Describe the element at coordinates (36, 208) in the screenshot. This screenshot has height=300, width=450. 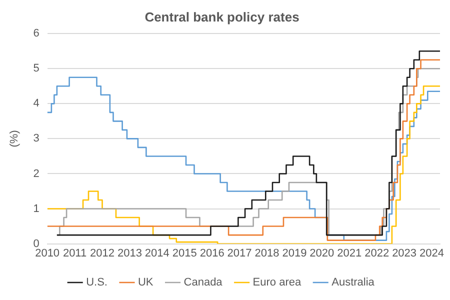
I see `y-tick-label: 1` at that location.